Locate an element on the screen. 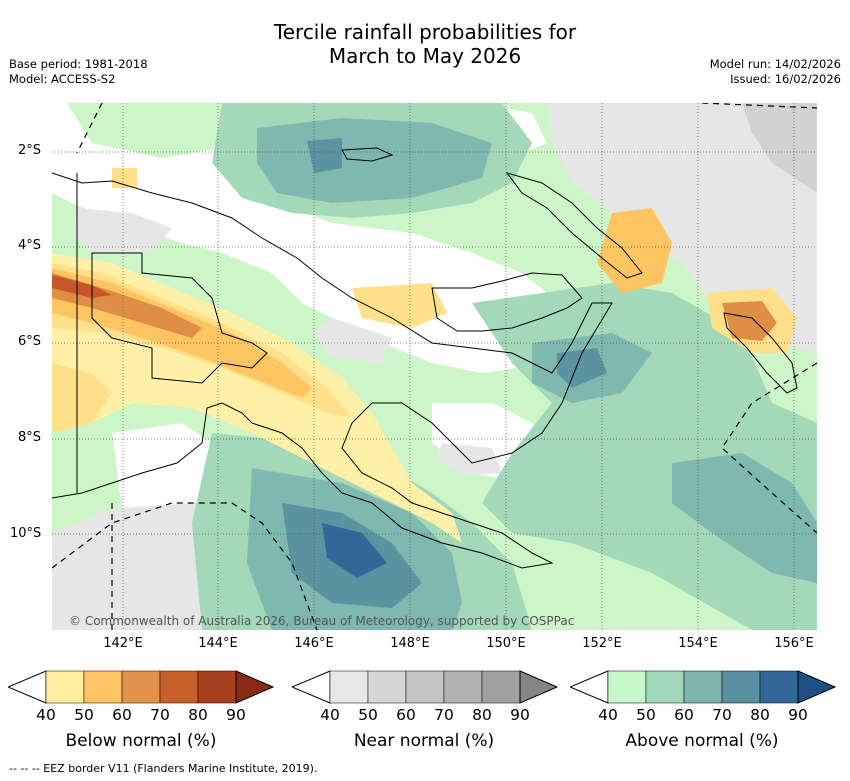  base-period: Base period: 1981-2018 is located at coordinates (78, 64).